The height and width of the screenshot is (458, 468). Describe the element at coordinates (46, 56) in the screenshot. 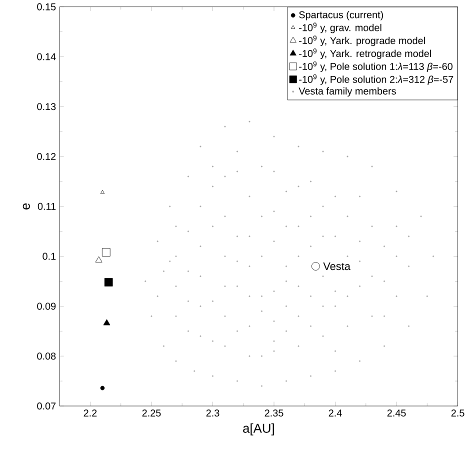

I see `y-tick-label: 0.14` at that location.